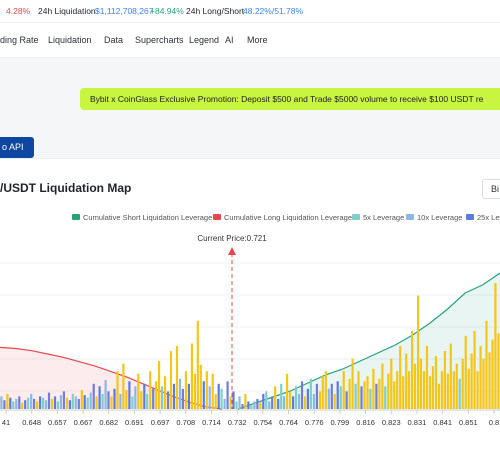 Image resolution: width=500 pixels, height=468 pixels. I want to click on long-short-value: 48.22%/51.78%, so click(273, 11).